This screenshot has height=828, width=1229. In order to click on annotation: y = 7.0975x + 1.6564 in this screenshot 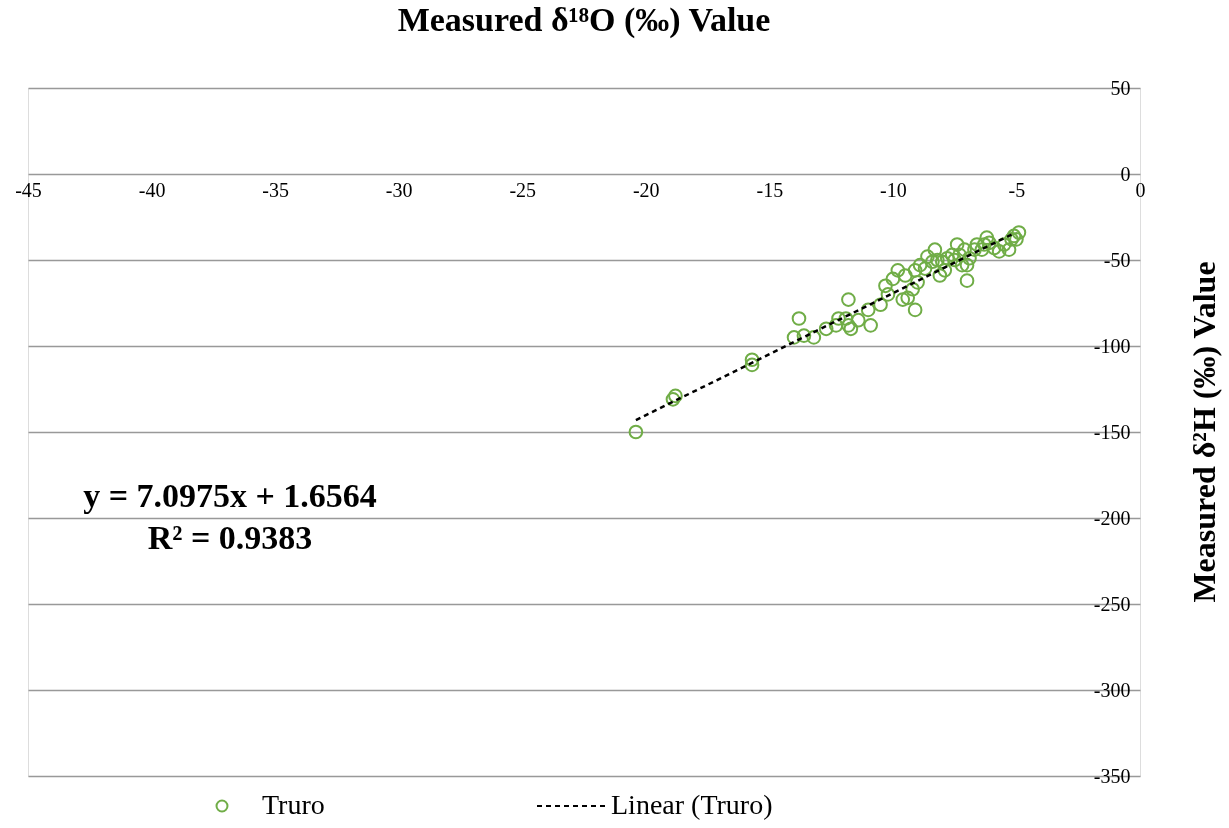, I will do `click(230, 495)`.